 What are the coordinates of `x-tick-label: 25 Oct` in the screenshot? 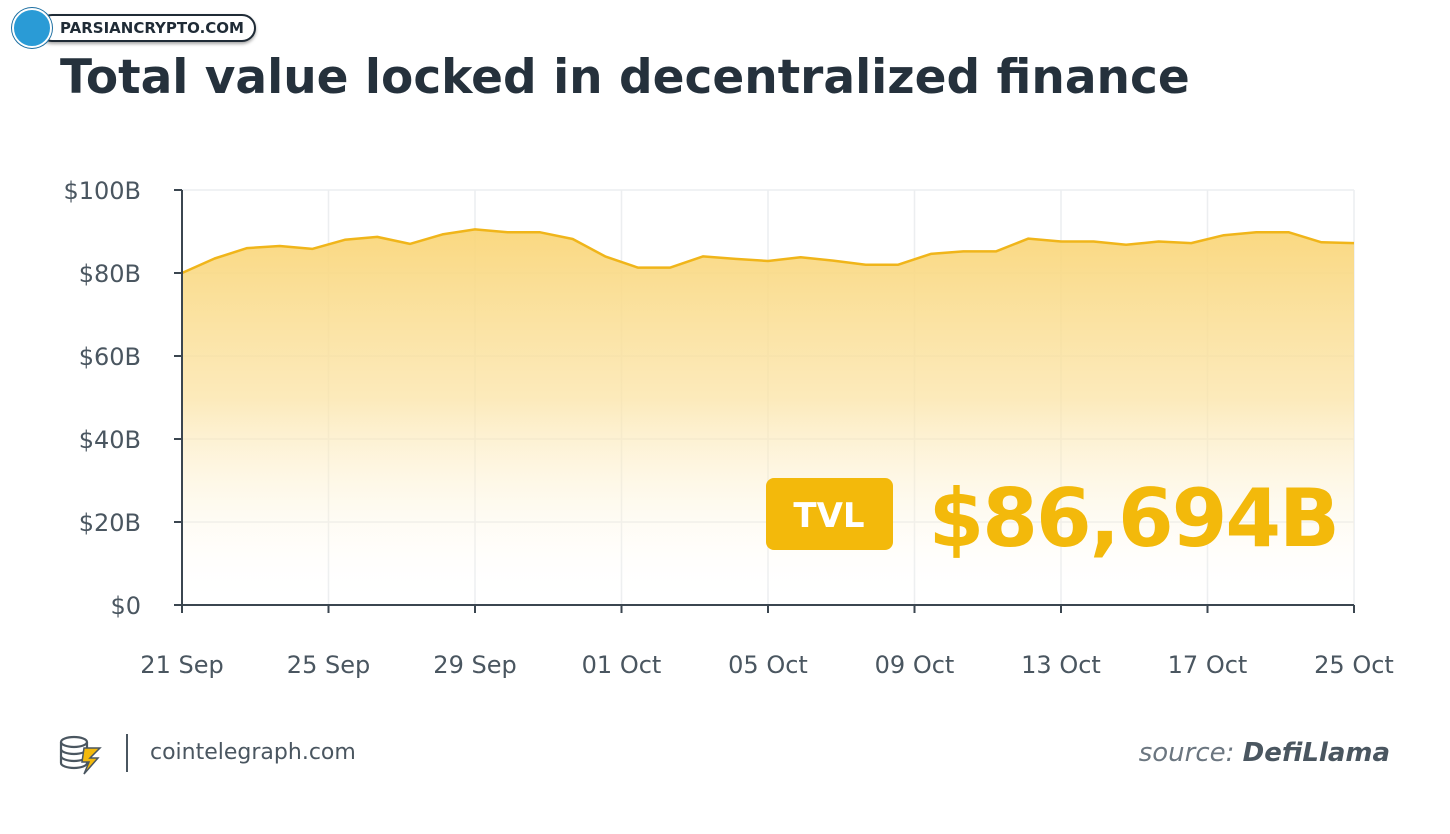 It's located at (1354, 665).